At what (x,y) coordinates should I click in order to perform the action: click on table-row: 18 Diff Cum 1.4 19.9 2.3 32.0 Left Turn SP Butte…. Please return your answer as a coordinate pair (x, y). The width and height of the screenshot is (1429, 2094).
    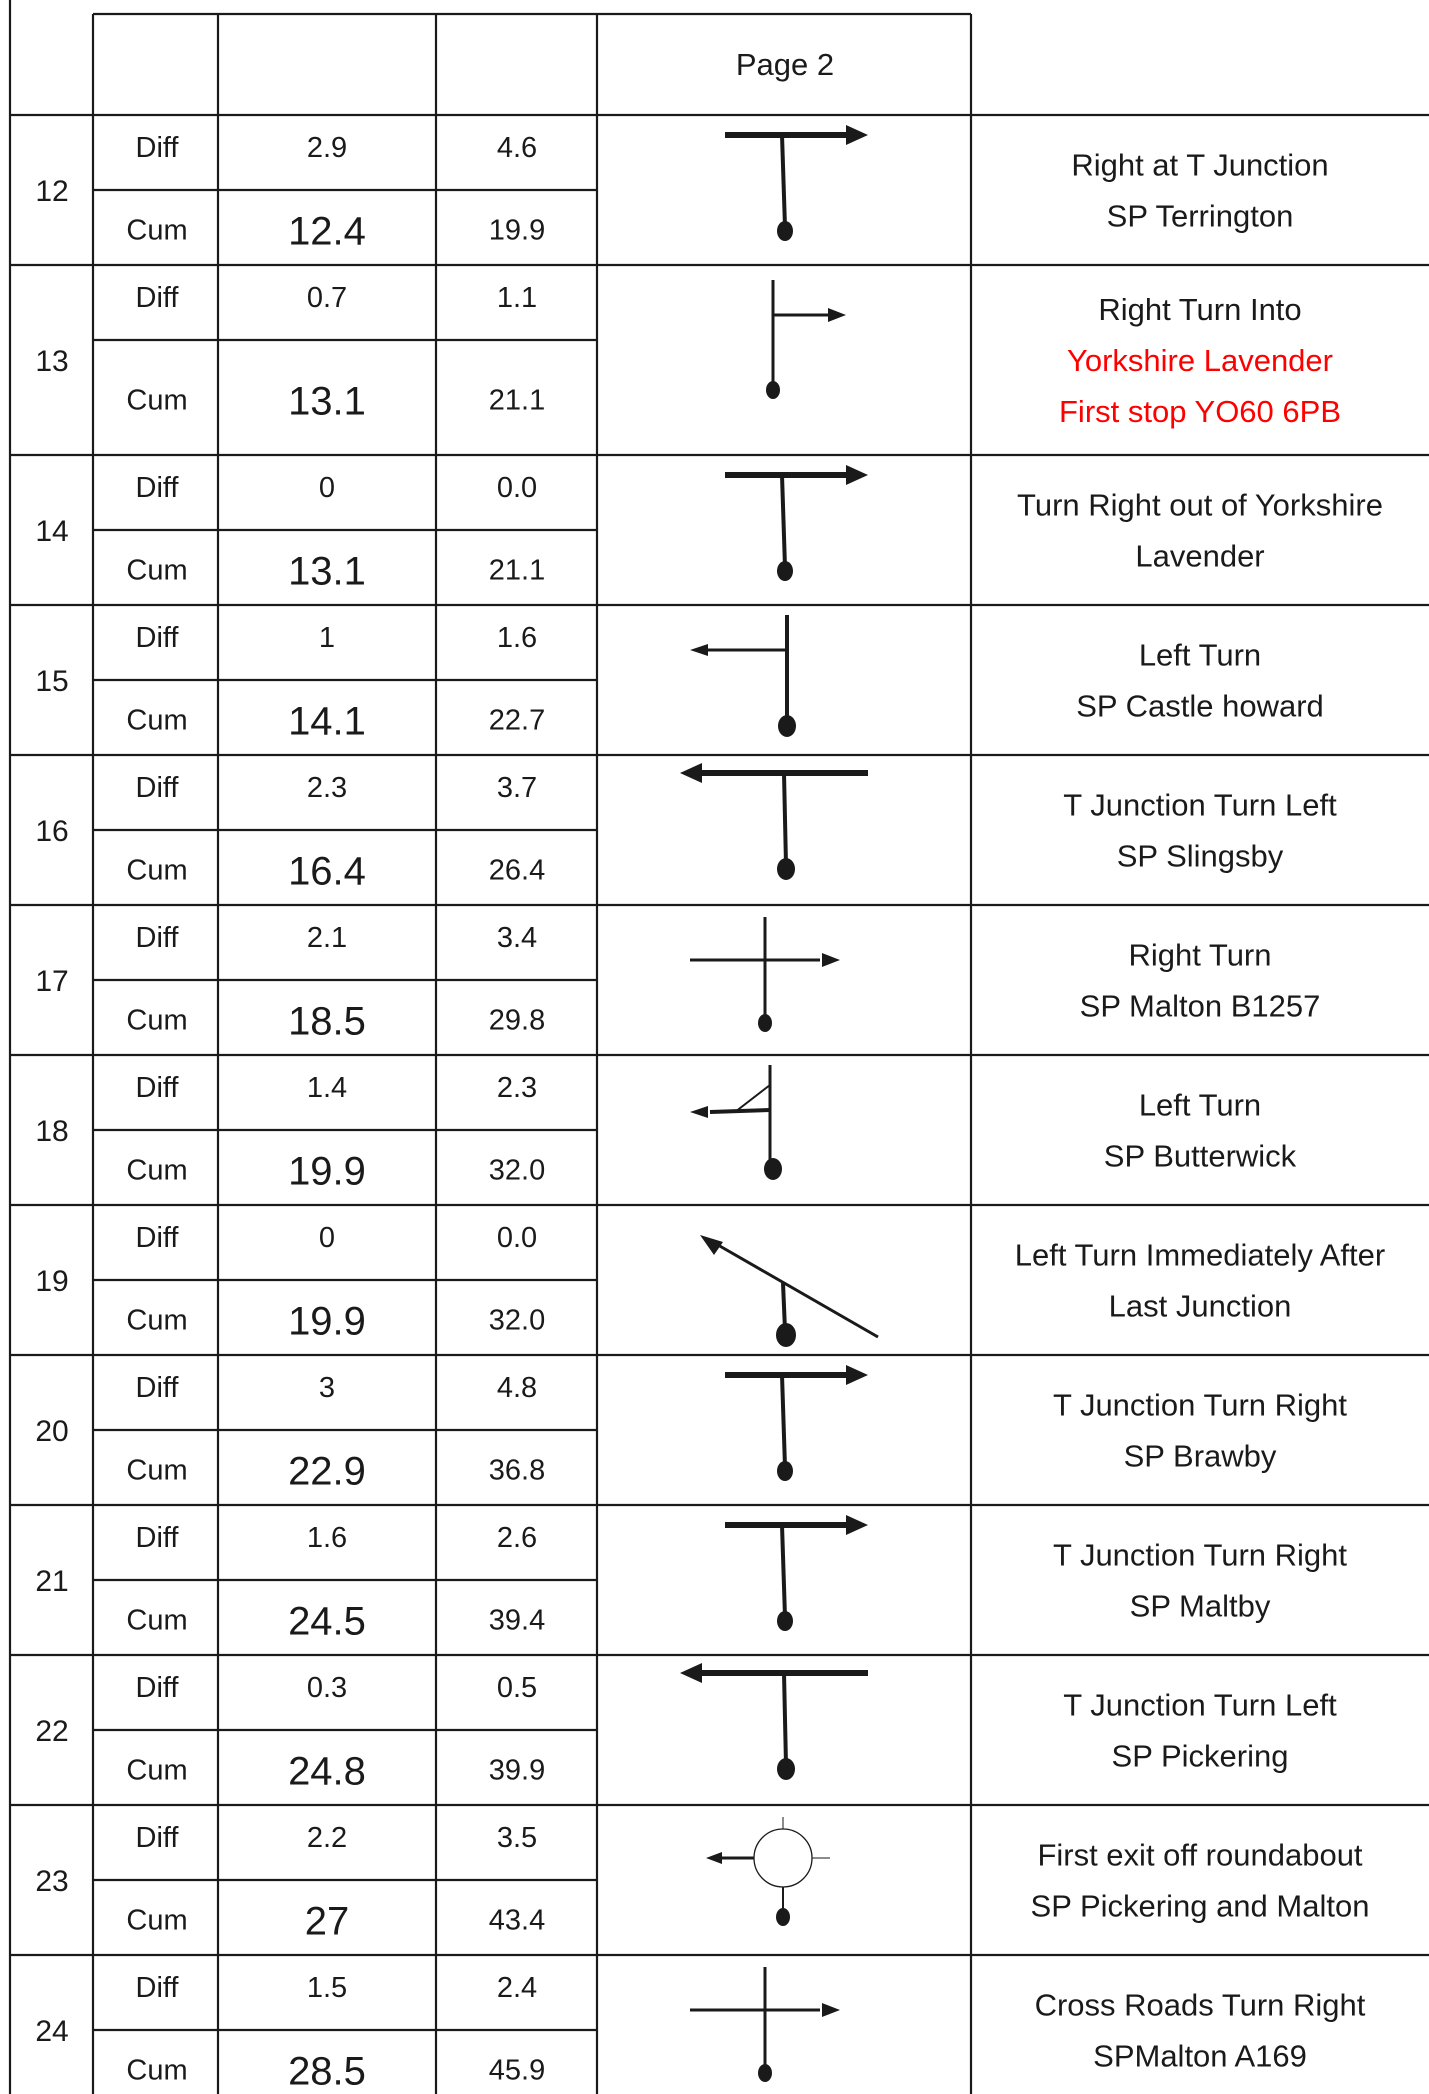
    Looking at the image, I should click on (666, 1129).